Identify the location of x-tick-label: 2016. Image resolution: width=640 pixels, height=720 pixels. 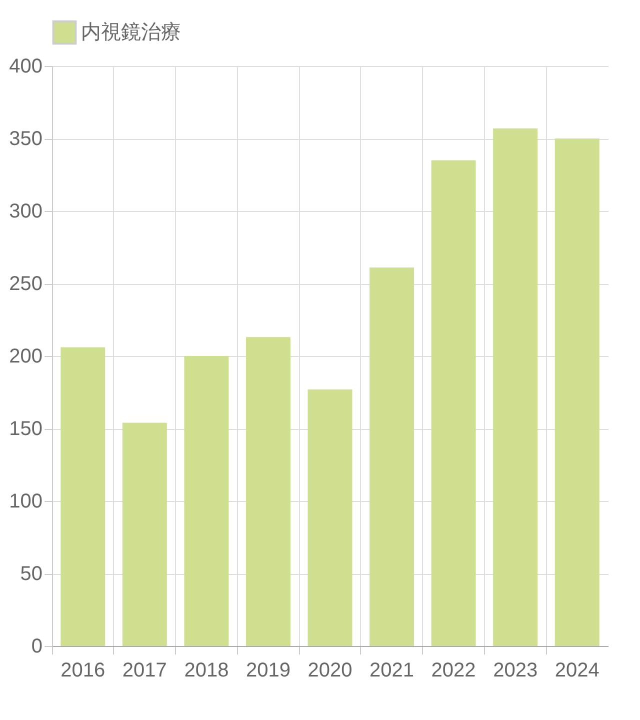
(83, 671).